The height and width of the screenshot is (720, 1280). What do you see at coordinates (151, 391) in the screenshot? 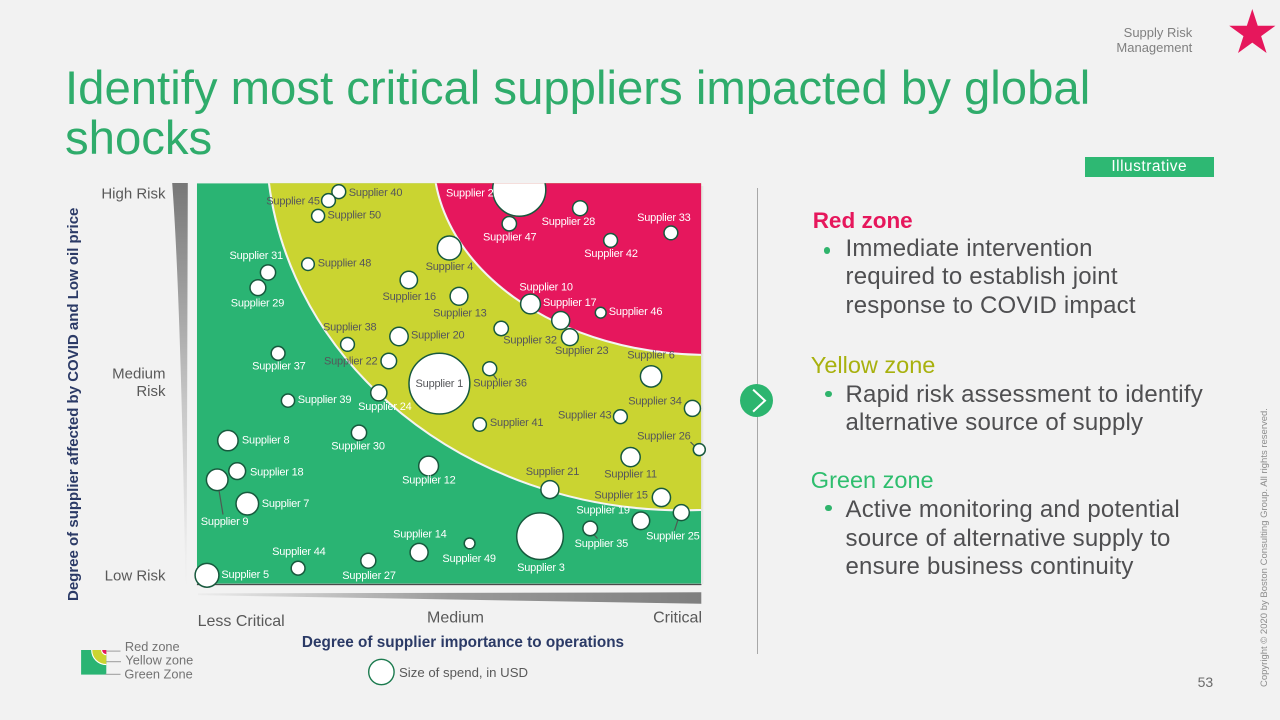
I see `svg-text: Risk` at bounding box center [151, 391].